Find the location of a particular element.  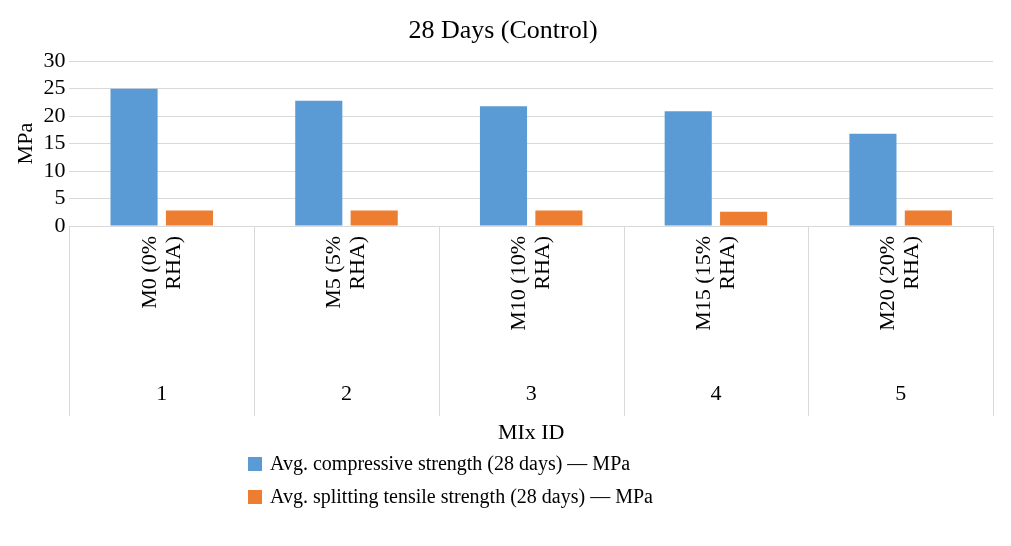

legend-label: Avg. compressive strength (28 days) — MPa is located at coordinates (450, 463).